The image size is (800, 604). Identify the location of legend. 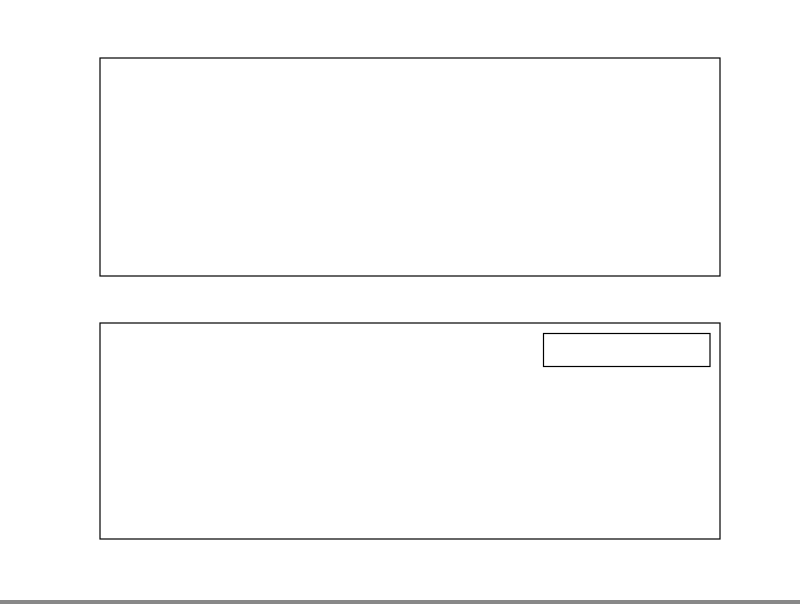
(626, 350).